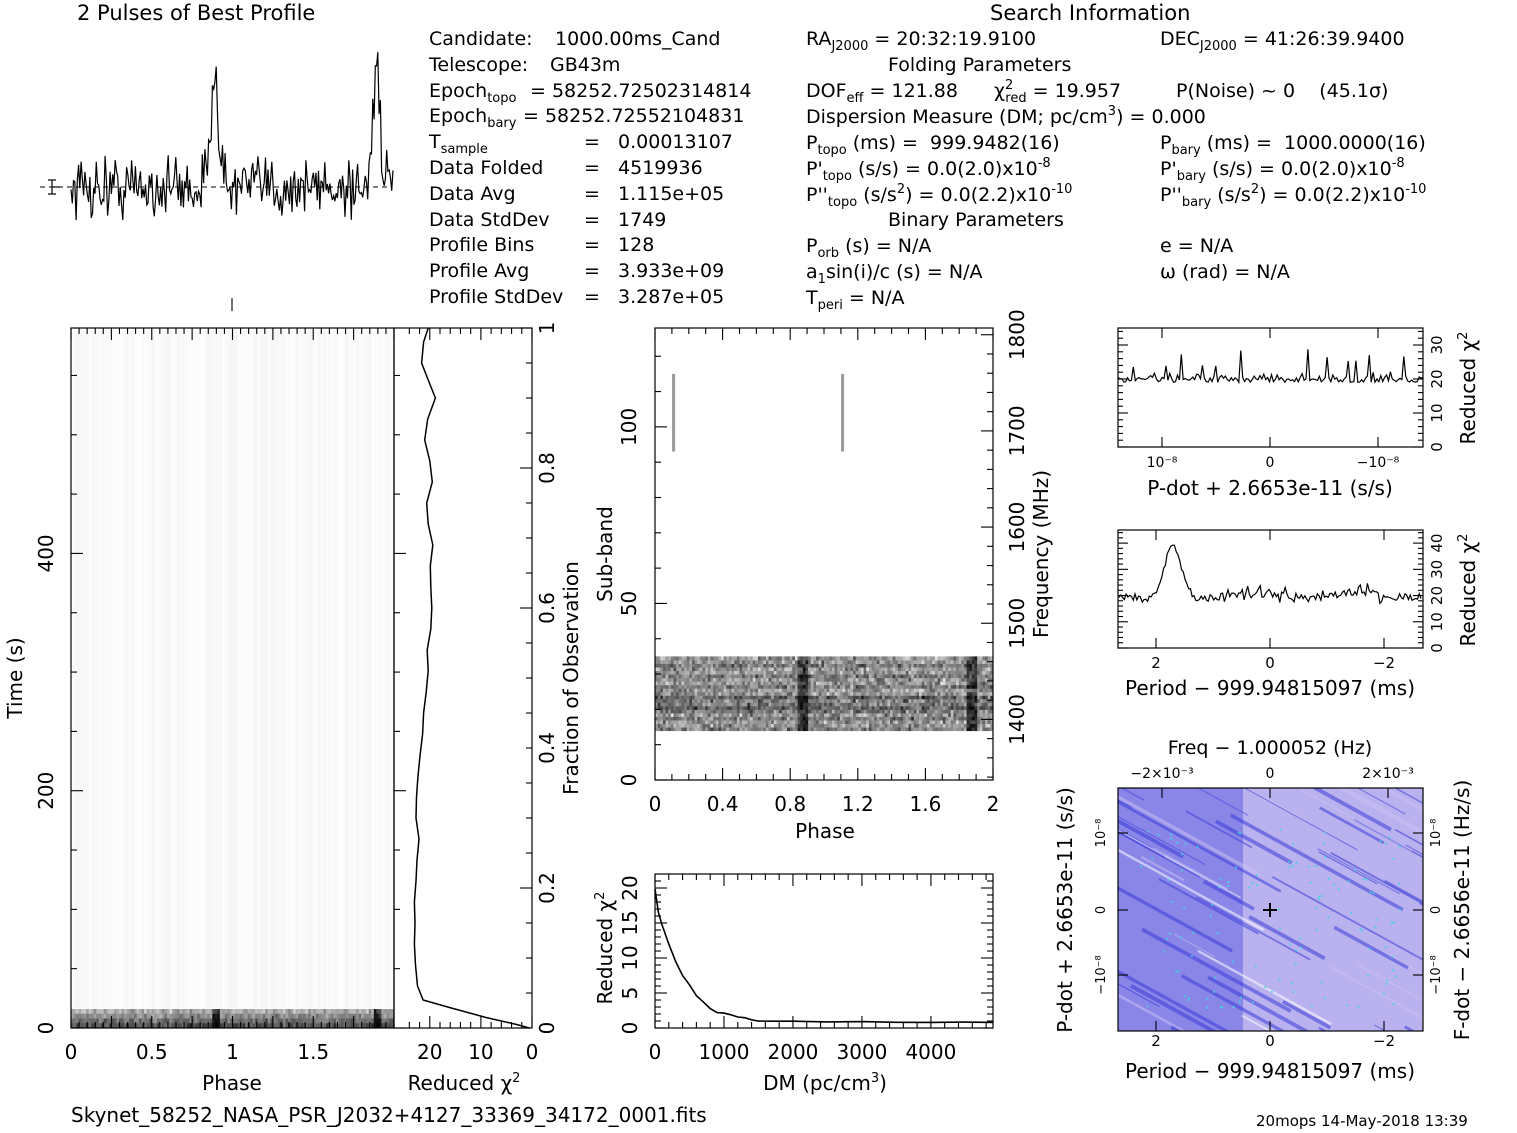 This screenshot has width=1517, height=1133. What do you see at coordinates (502, 124) in the screenshot?
I see `candidate-row-sub: bary` at bounding box center [502, 124].